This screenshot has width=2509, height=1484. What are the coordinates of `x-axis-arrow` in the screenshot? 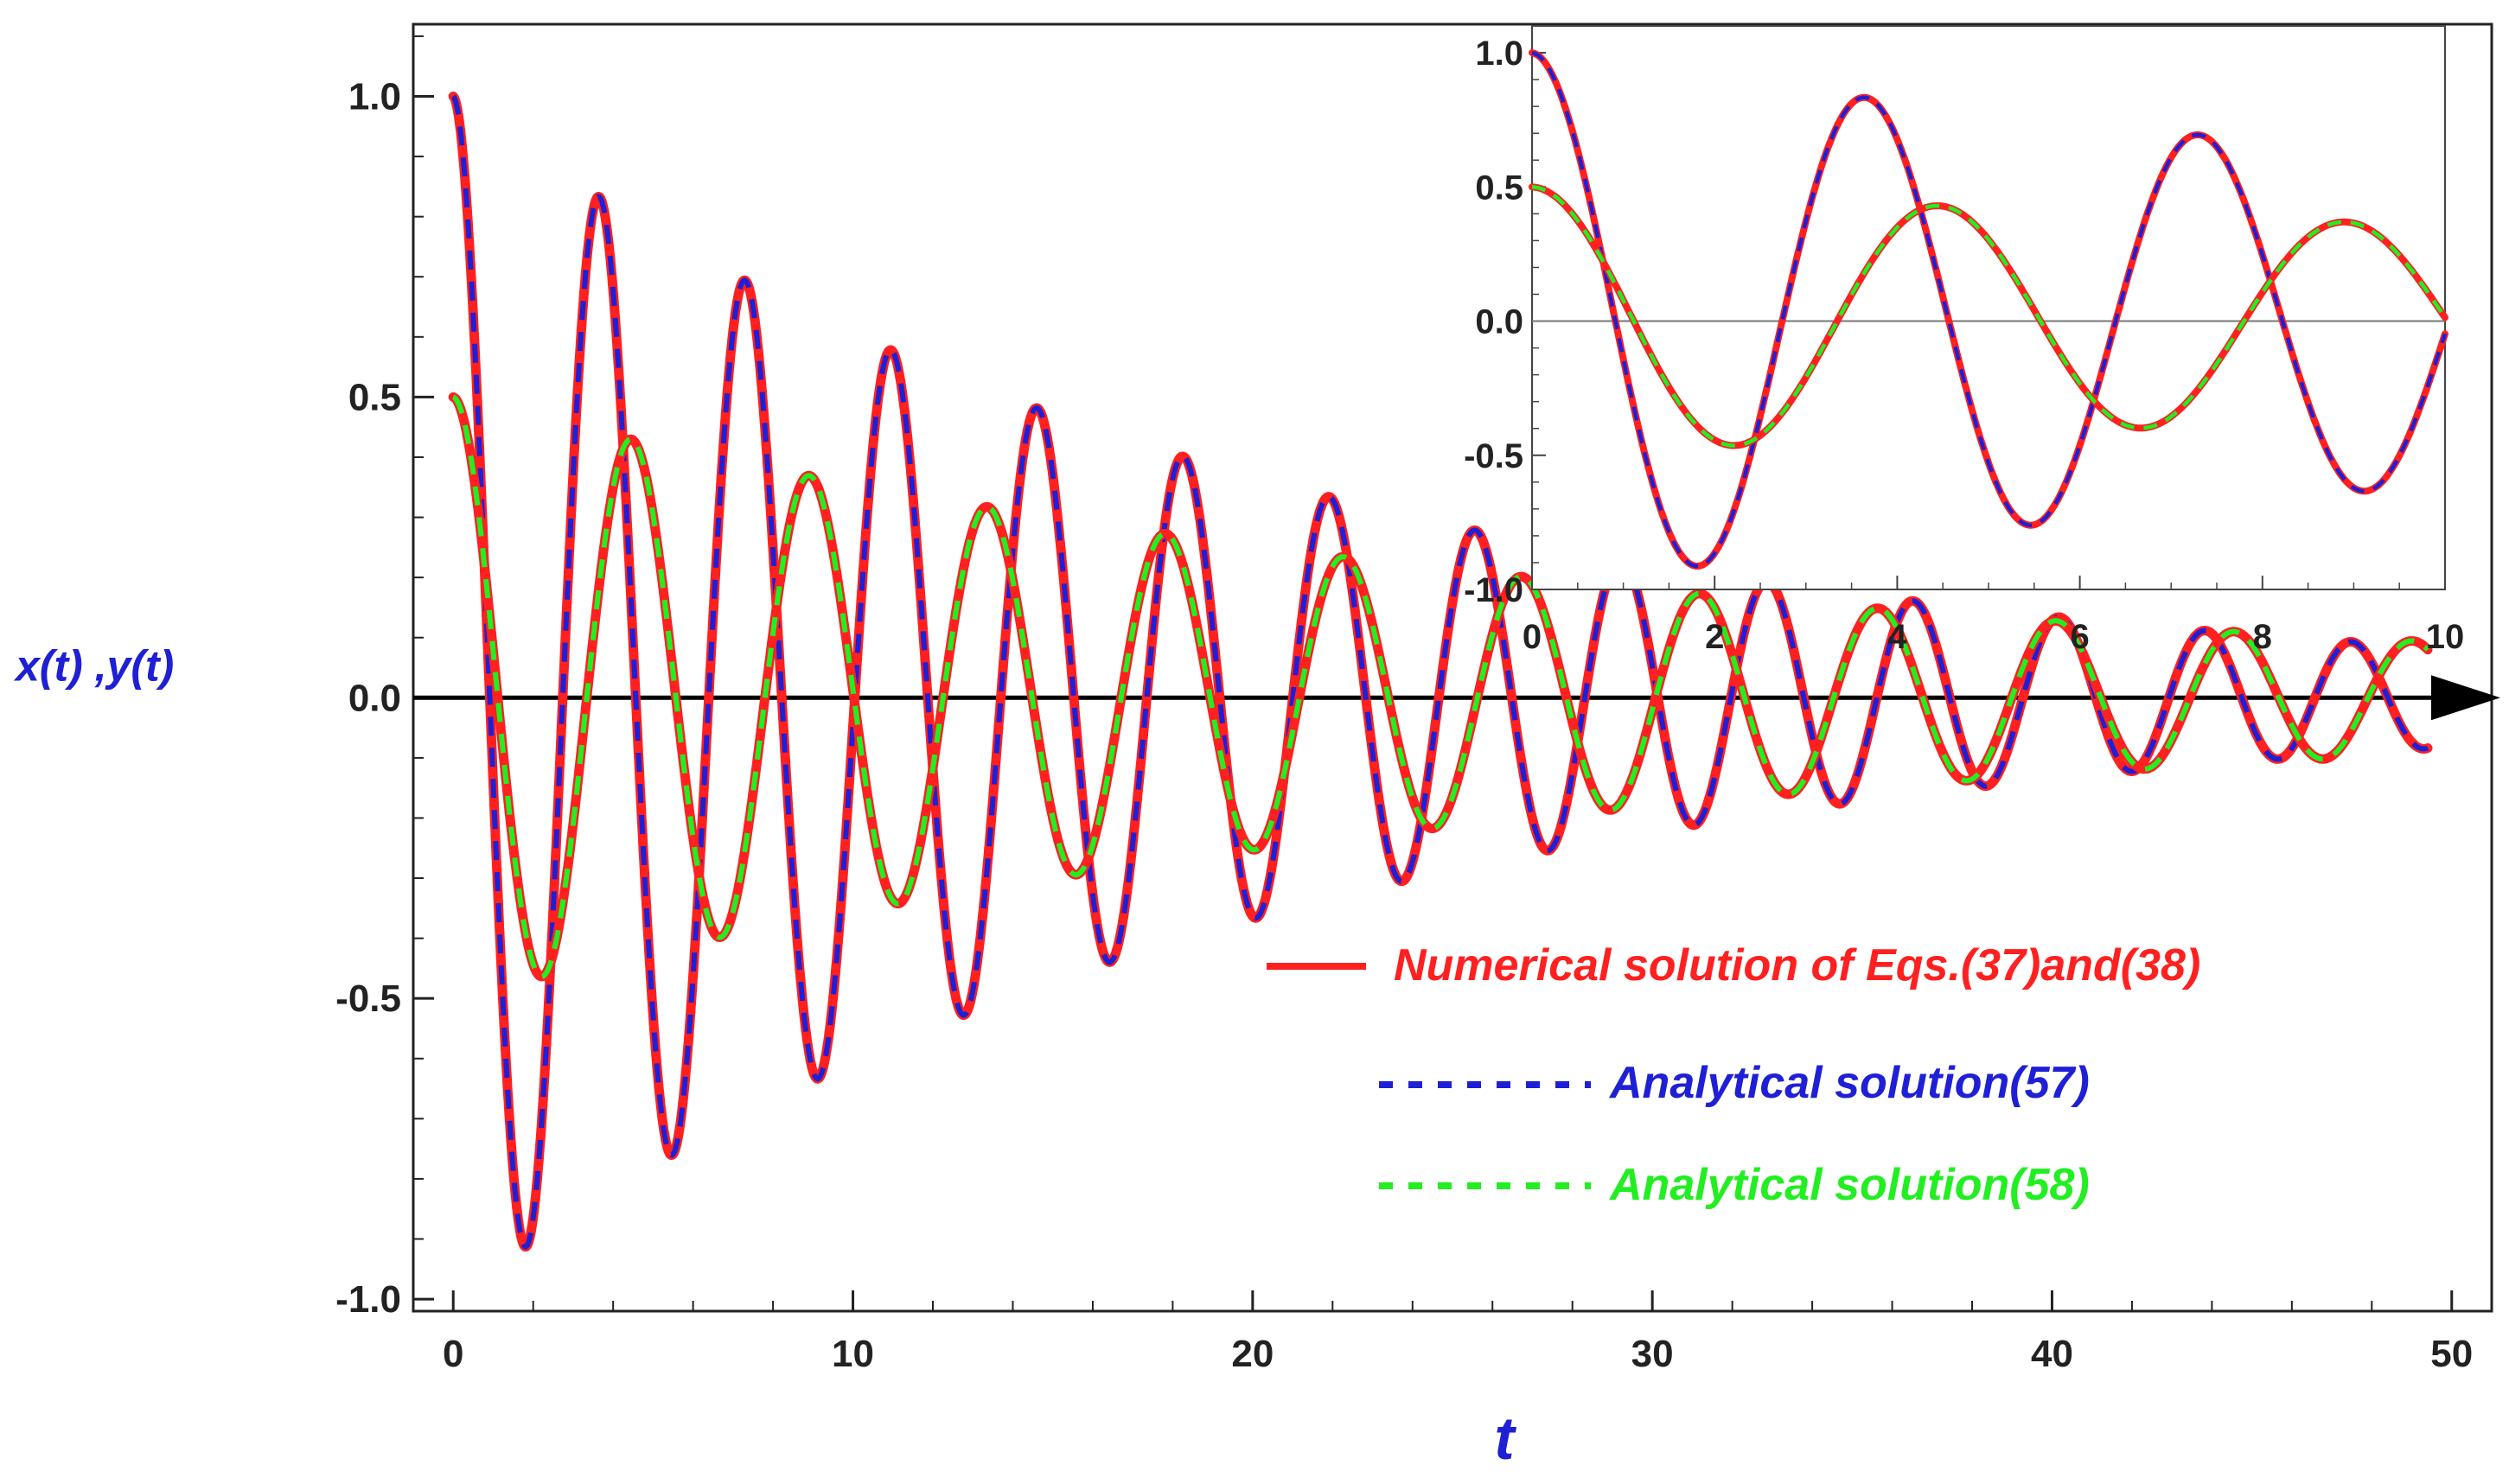 It's located at (2465, 698).